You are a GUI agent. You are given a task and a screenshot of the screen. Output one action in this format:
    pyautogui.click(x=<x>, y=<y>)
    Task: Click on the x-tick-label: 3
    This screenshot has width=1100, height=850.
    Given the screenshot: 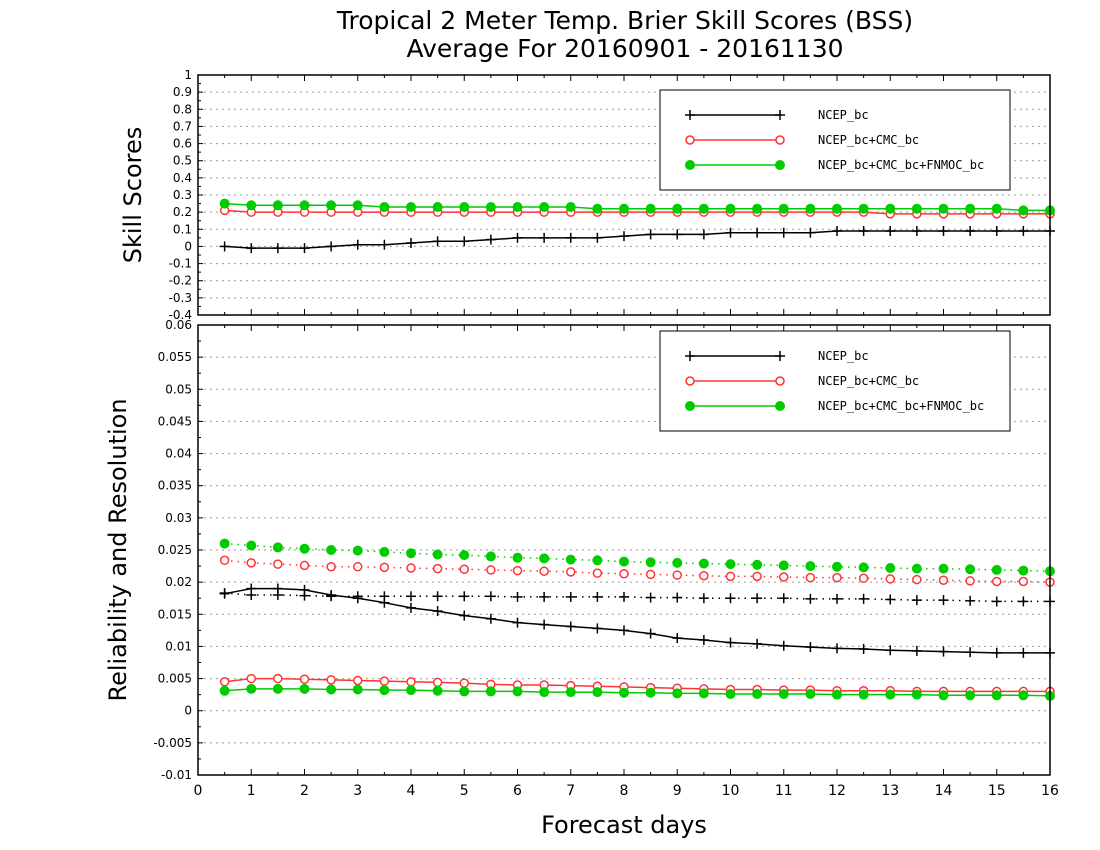 What is the action you would take?
    pyautogui.click(x=357, y=791)
    